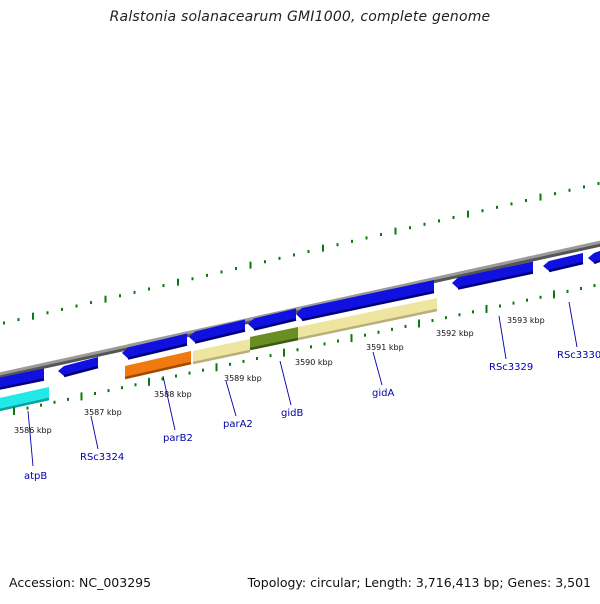 This screenshot has width=600, height=604. What do you see at coordinates (35, 476) in the screenshot?
I see `gene-label: atpB` at bounding box center [35, 476].